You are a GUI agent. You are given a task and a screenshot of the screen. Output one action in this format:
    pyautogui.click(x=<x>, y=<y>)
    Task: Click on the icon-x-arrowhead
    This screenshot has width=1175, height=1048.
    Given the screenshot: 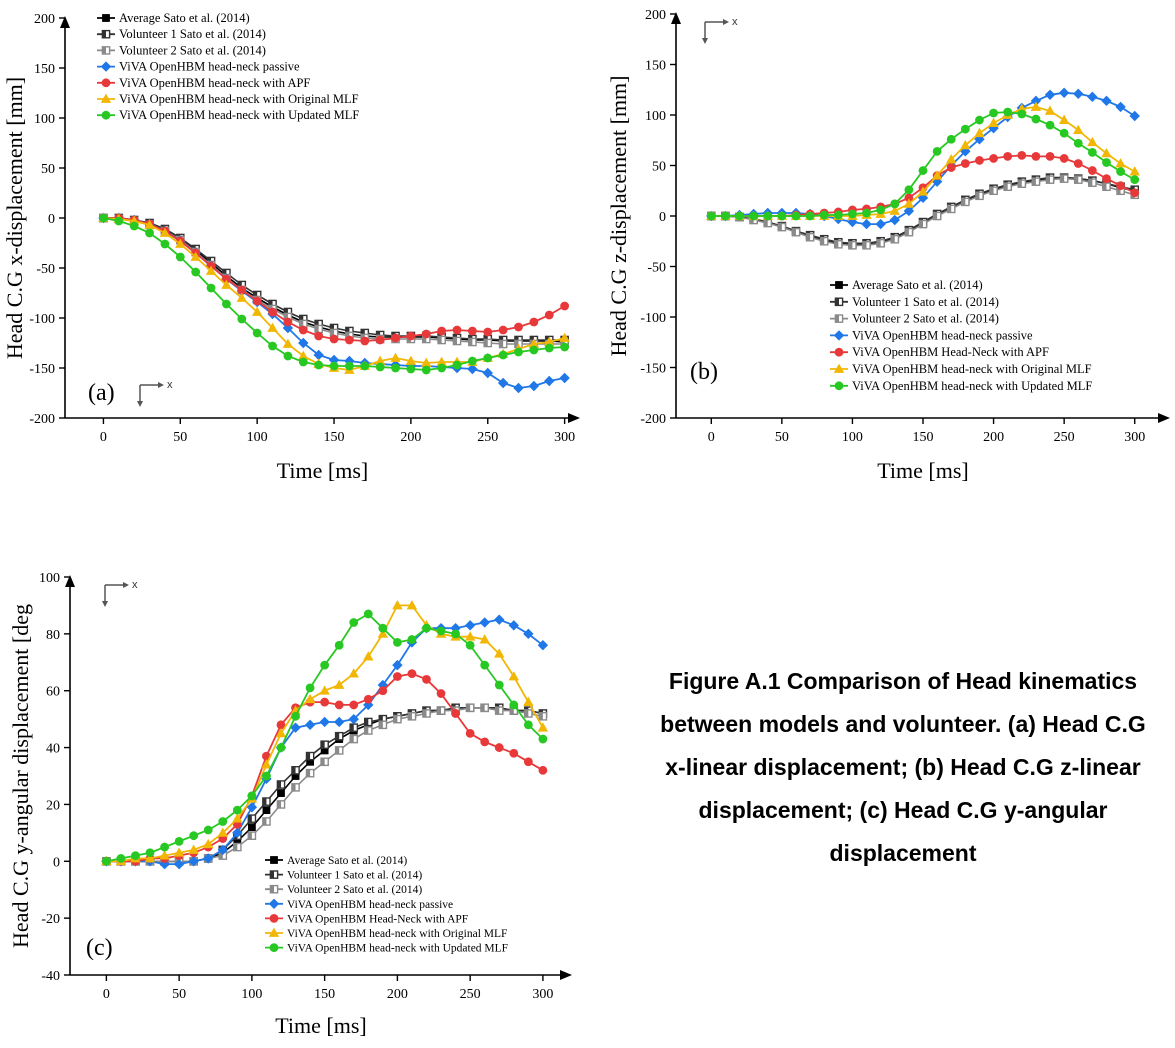 What is the action you would take?
    pyautogui.click(x=126, y=585)
    